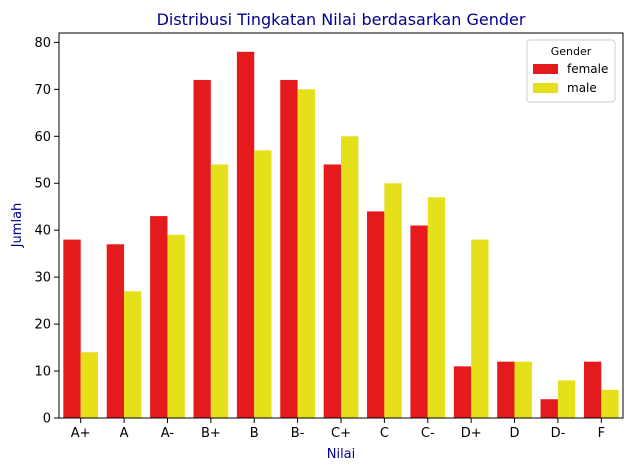 This screenshot has width=633, height=473. What do you see at coordinates (419, 321) in the screenshot?
I see `bar-female-C-` at bounding box center [419, 321].